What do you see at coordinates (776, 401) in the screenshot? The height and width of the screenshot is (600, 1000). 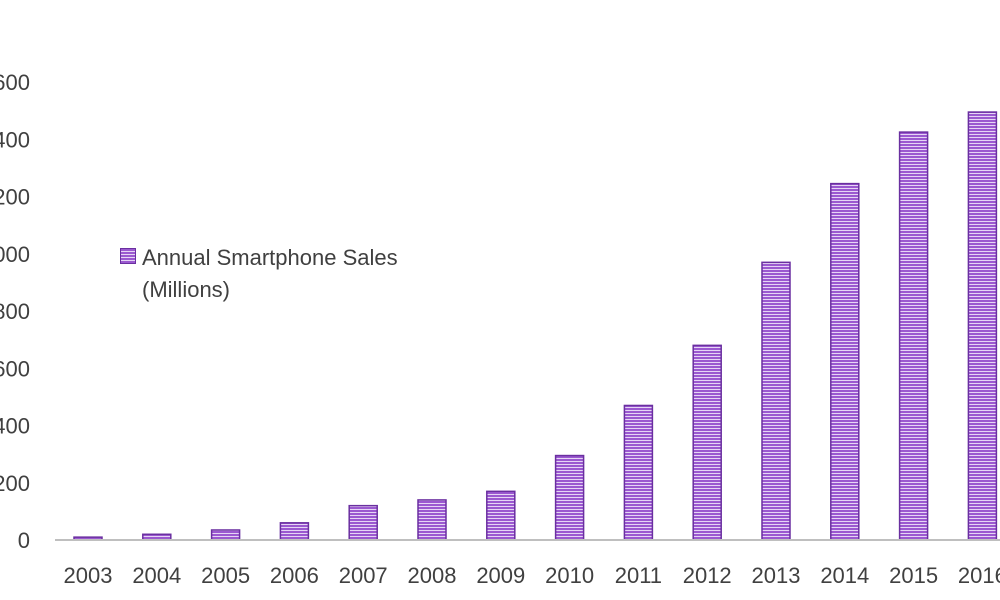 I see `bar-2013` at bounding box center [776, 401].